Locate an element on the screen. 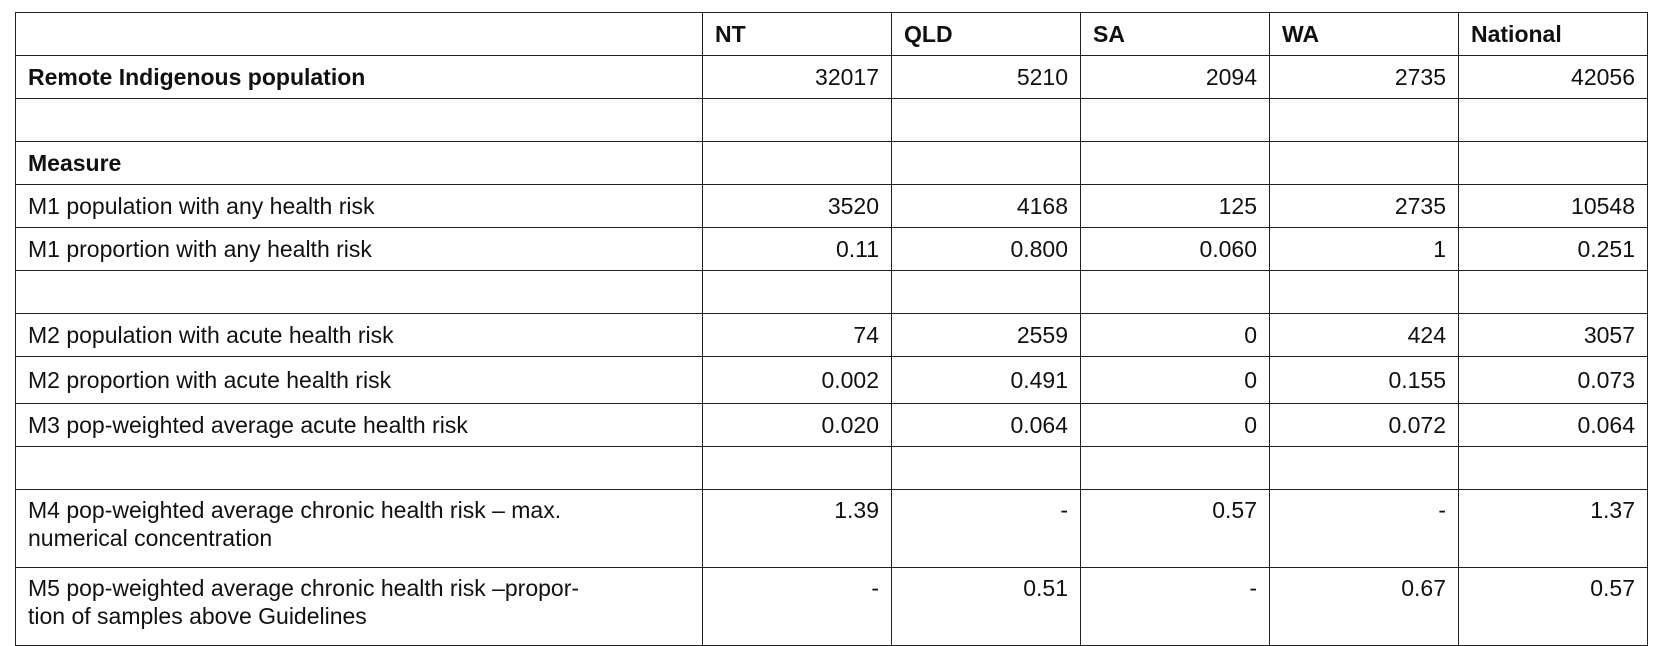 The width and height of the screenshot is (1656, 646). cell-national: 0.064 is located at coordinates (1553, 425).